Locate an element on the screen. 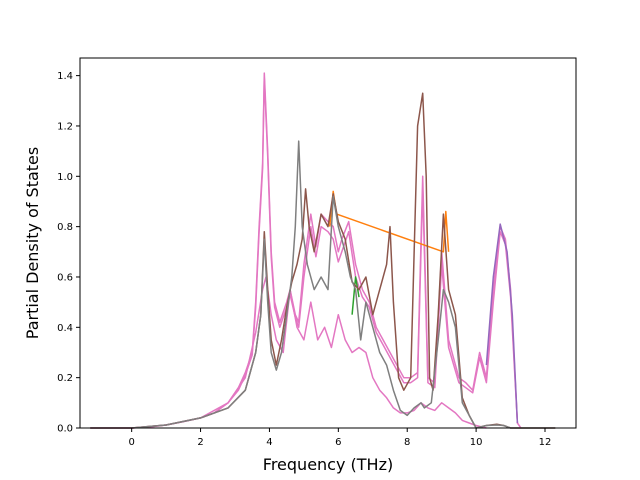 The height and width of the screenshot is (480, 640). x-tick-label: 6 is located at coordinates (338, 442).